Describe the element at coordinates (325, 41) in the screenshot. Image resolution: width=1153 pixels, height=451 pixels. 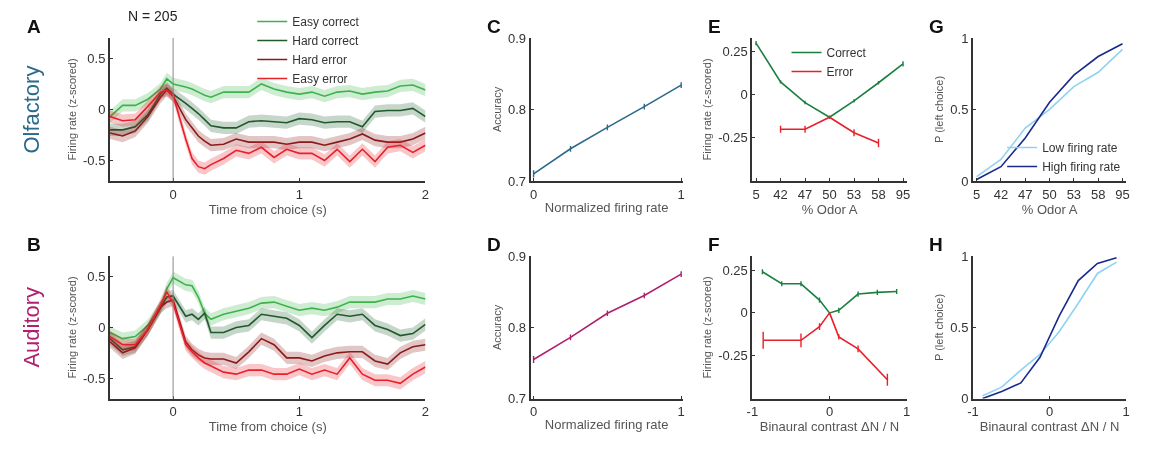
I see `legend-label: Hard correct` at that location.